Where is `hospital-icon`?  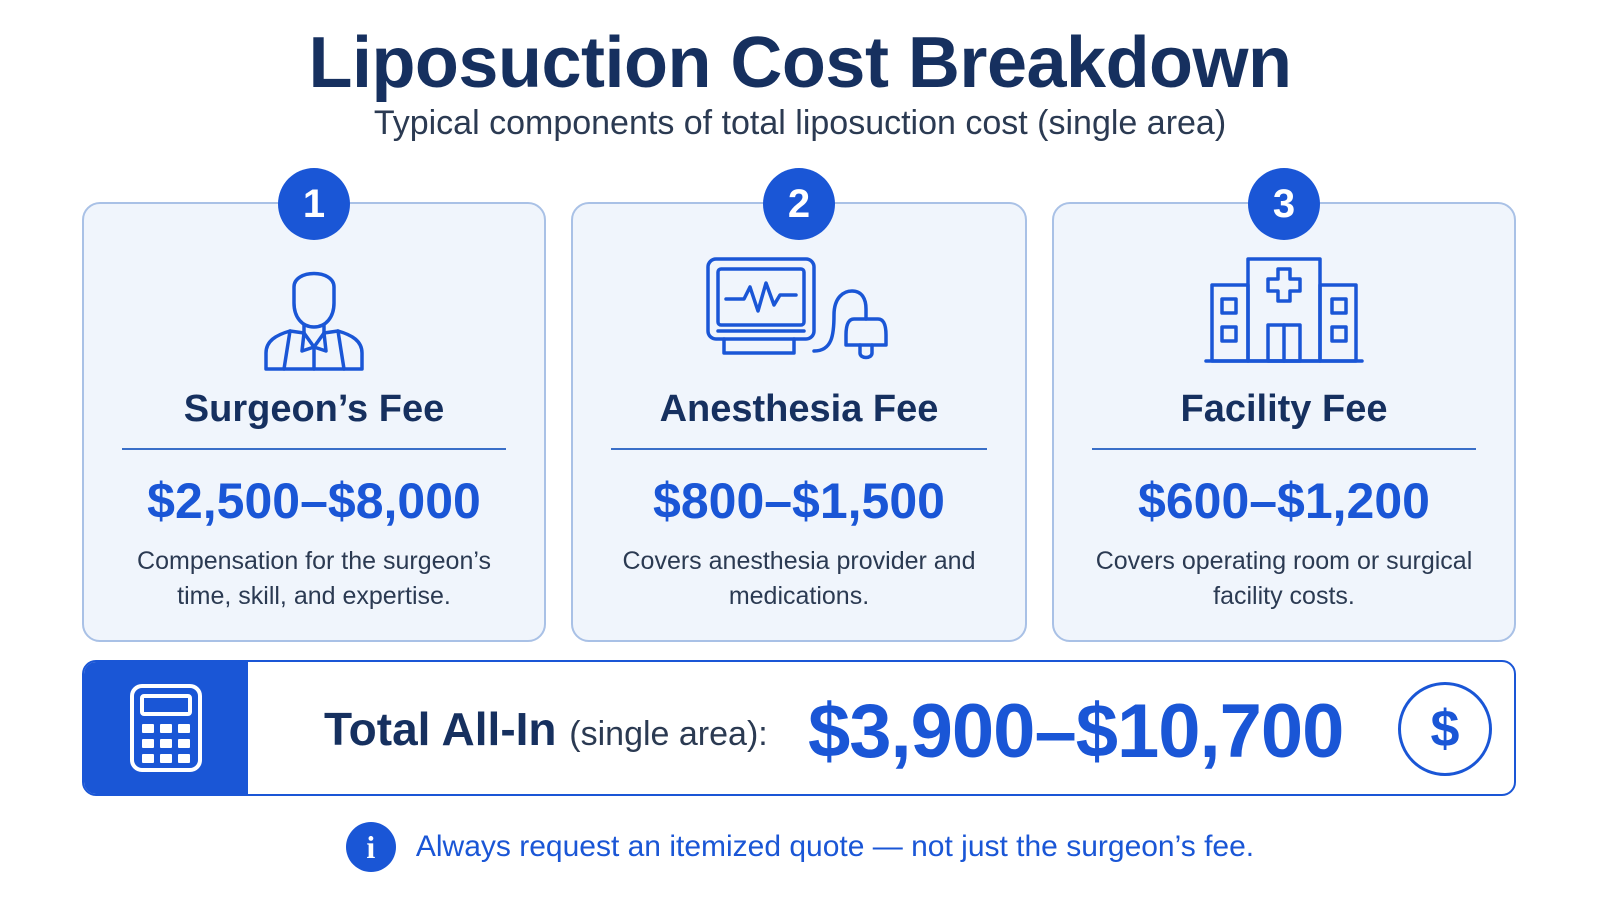
hospital-icon is located at coordinates (1284, 311).